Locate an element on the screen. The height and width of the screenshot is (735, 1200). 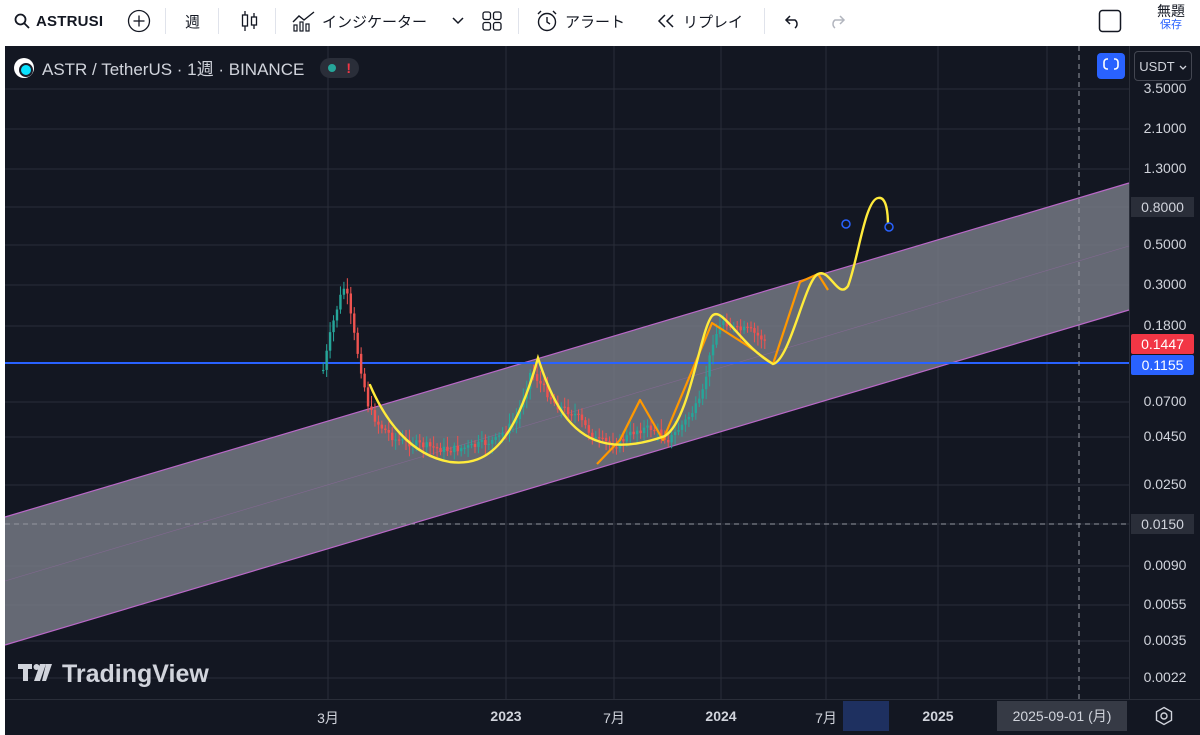
time-tick-label: 3月 is located at coordinates (328, 718).